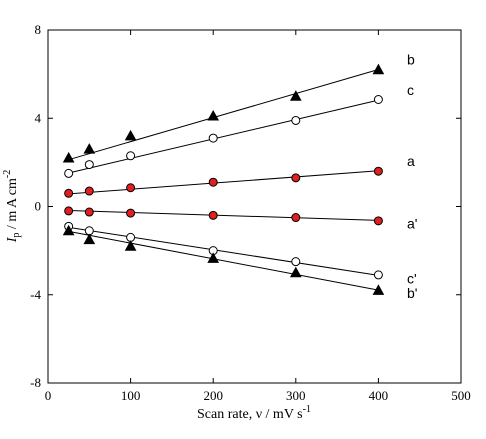 The height and width of the screenshot is (439, 486). What do you see at coordinates (379, 395) in the screenshot?
I see `x-tick-label: 400` at bounding box center [379, 395].